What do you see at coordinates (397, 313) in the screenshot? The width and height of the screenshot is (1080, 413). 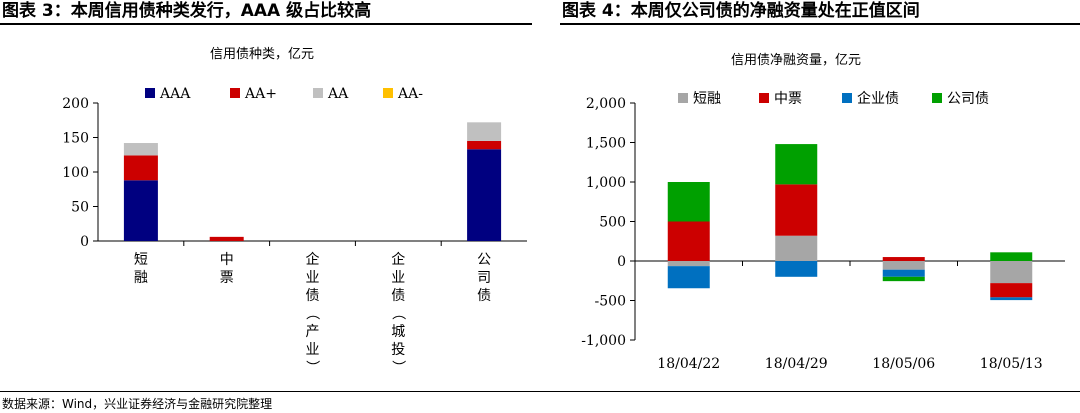 I see `chart1-category-label-3-3: （` at bounding box center [397, 313].